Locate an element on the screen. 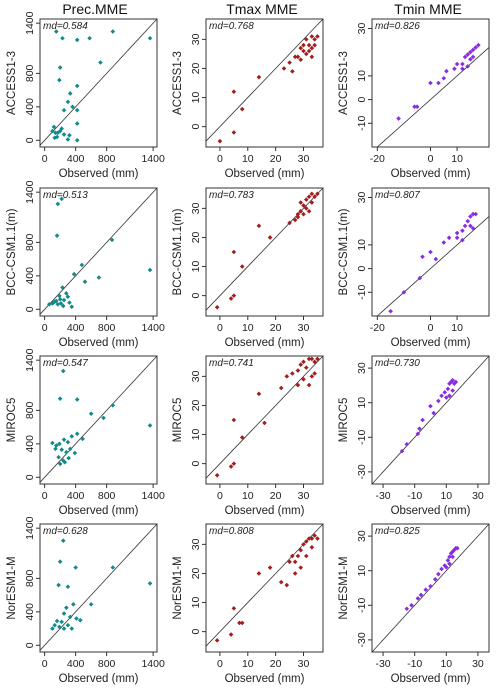  y-axis-label: BCC-CSM1.1(m) is located at coordinates (12, 251).